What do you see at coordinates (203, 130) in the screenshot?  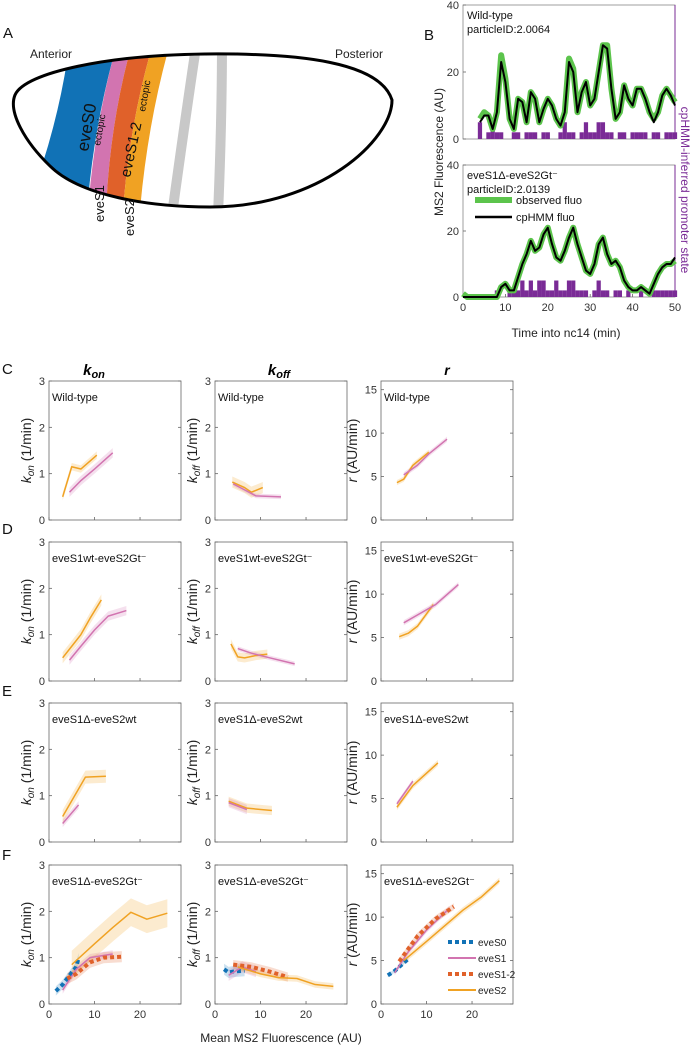 I see `embryo-outline` at bounding box center [203, 130].